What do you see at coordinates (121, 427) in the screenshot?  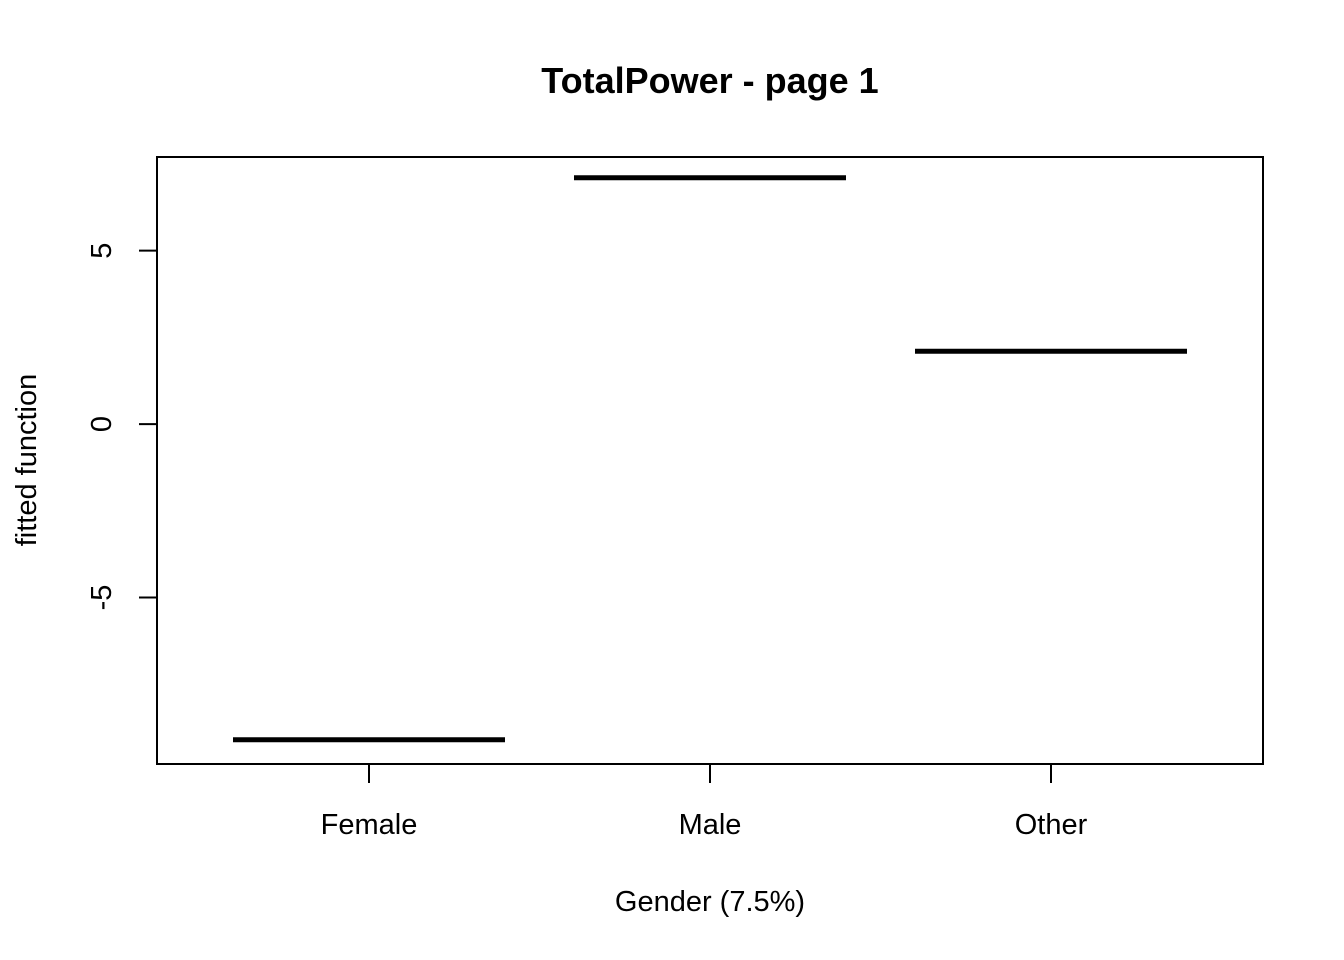 I see `y-axis: -5 0 5` at bounding box center [121, 427].